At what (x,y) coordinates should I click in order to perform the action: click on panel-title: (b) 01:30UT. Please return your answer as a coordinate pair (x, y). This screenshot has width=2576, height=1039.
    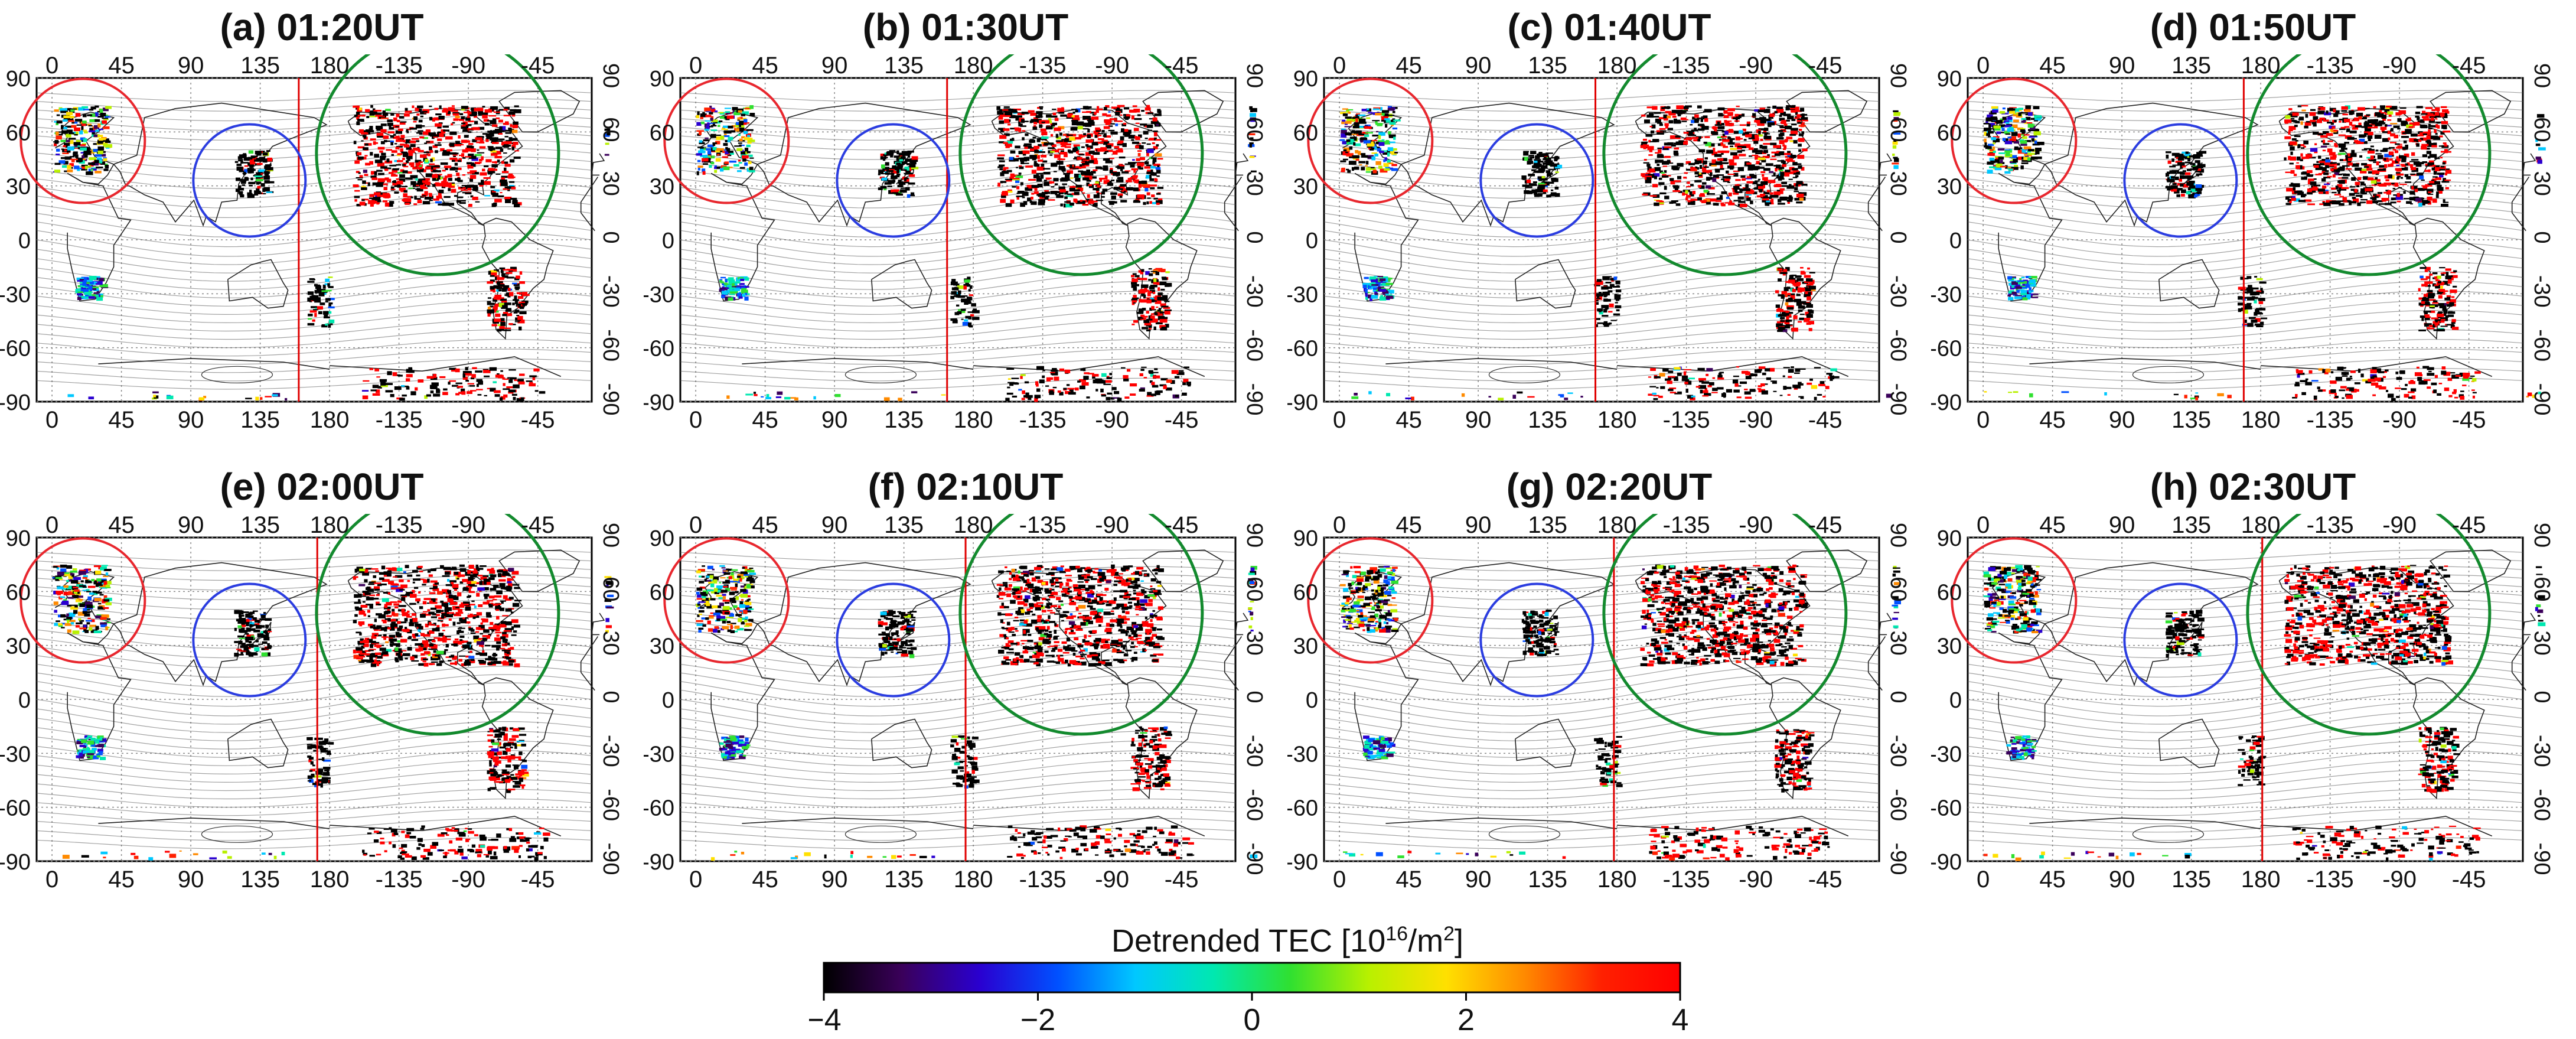
    Looking at the image, I should click on (966, 27).